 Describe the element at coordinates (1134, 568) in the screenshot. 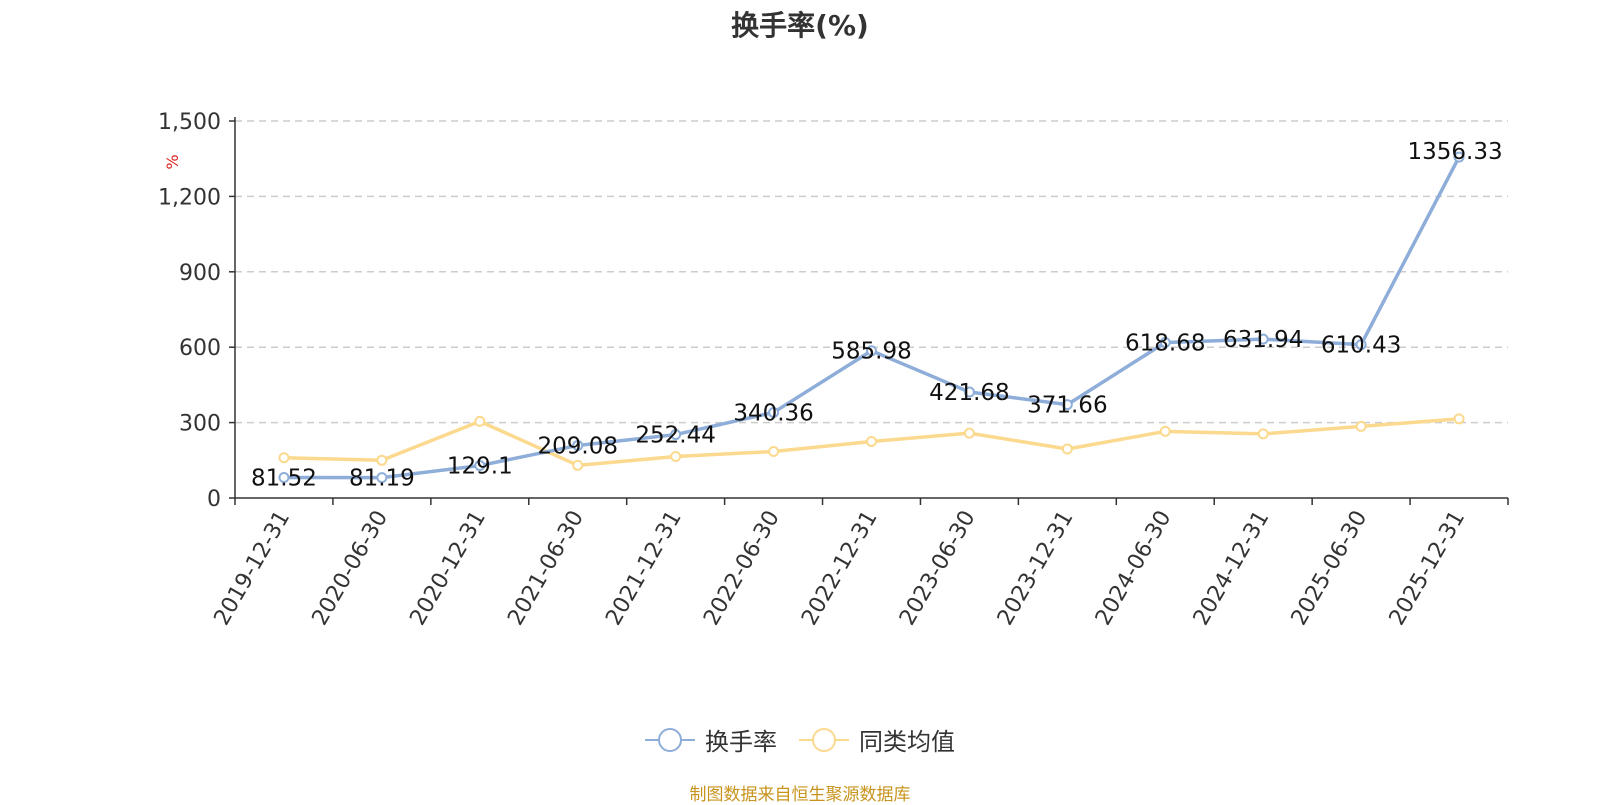

I see `x-tick-label: 2024-06-30` at that location.